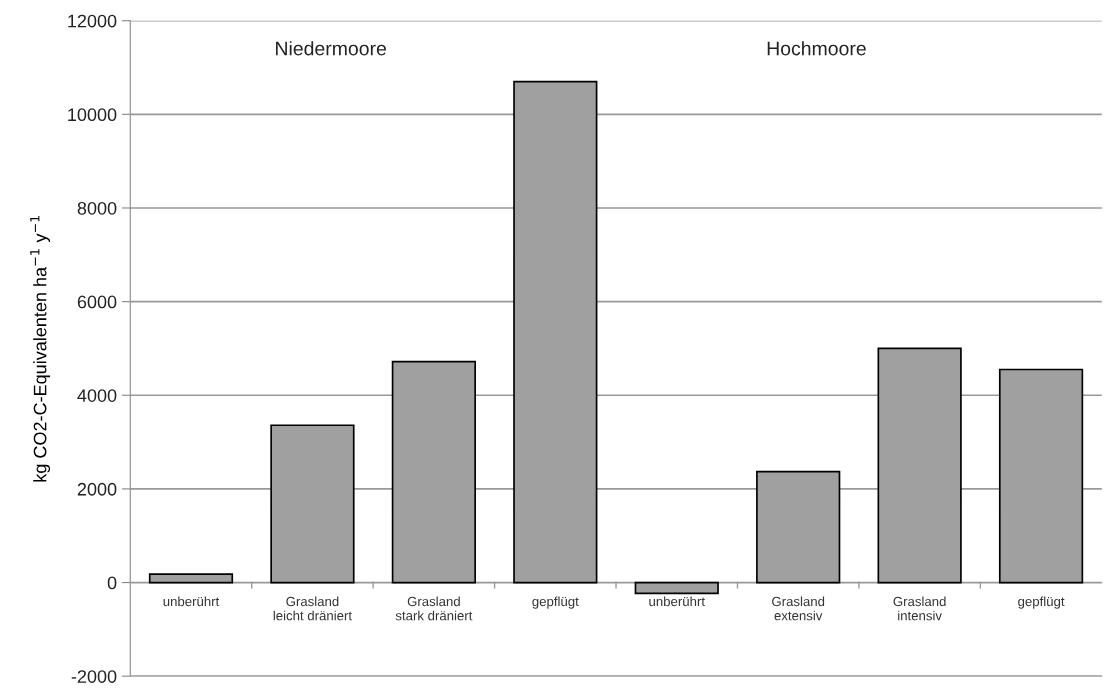 The image size is (1104, 690). I want to click on x-tick-label: Grasland extensiv, so click(798, 608).